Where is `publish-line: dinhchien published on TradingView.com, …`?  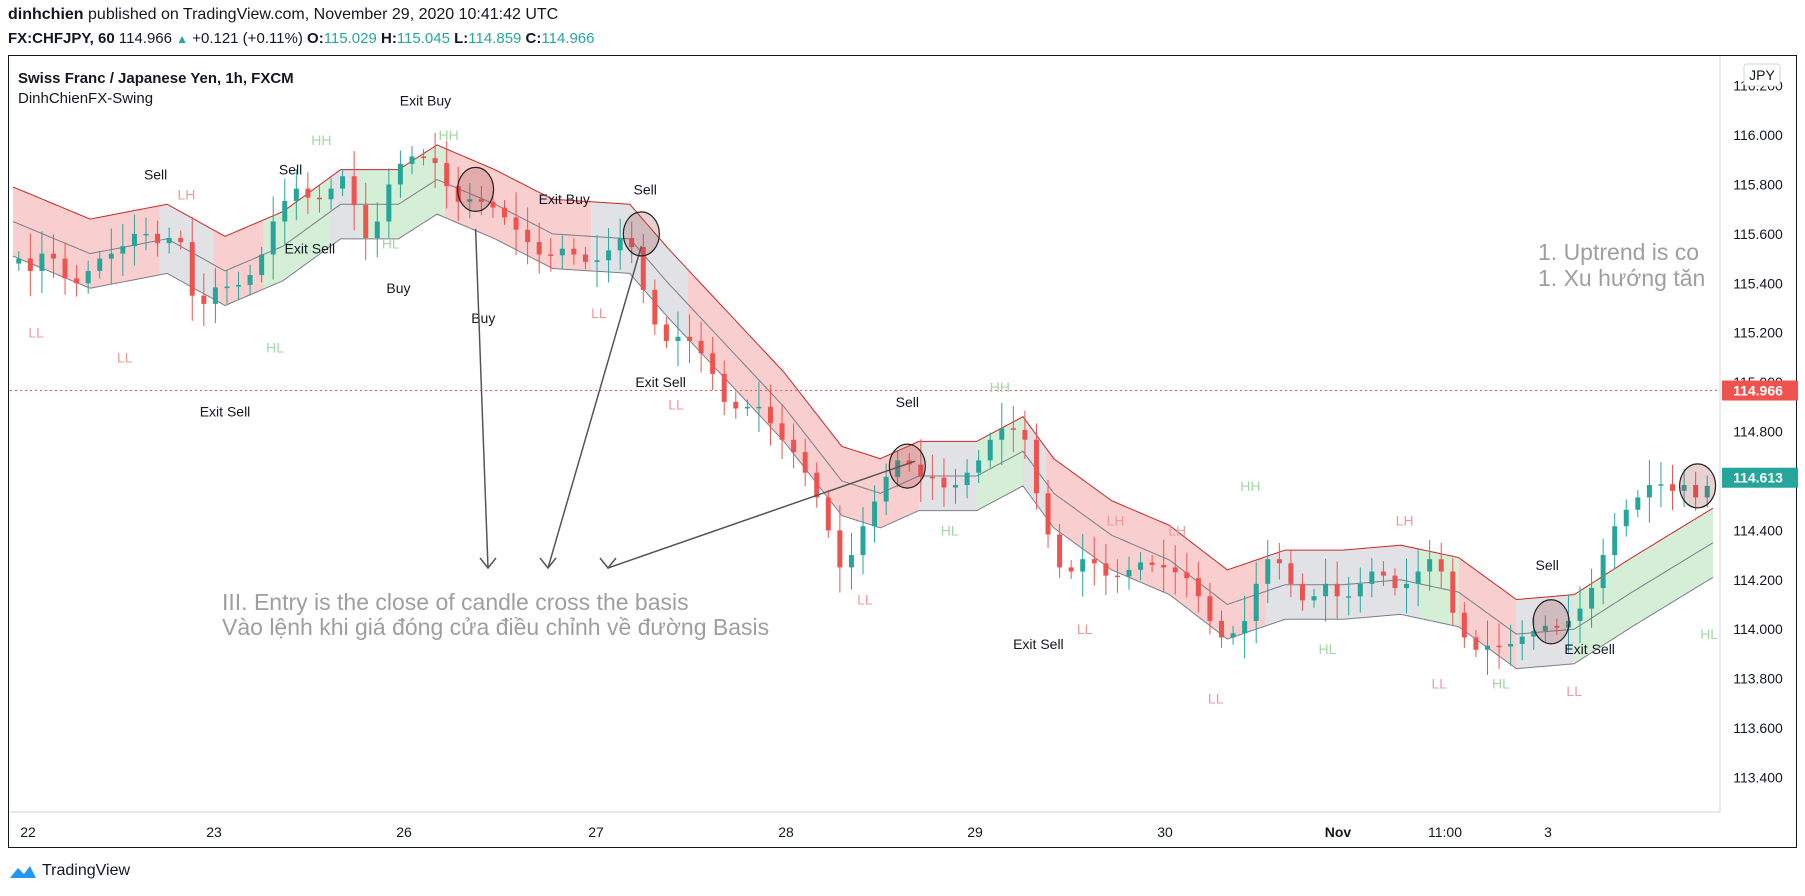
publish-line: dinhchien published on TradingView.com, … is located at coordinates (283, 15).